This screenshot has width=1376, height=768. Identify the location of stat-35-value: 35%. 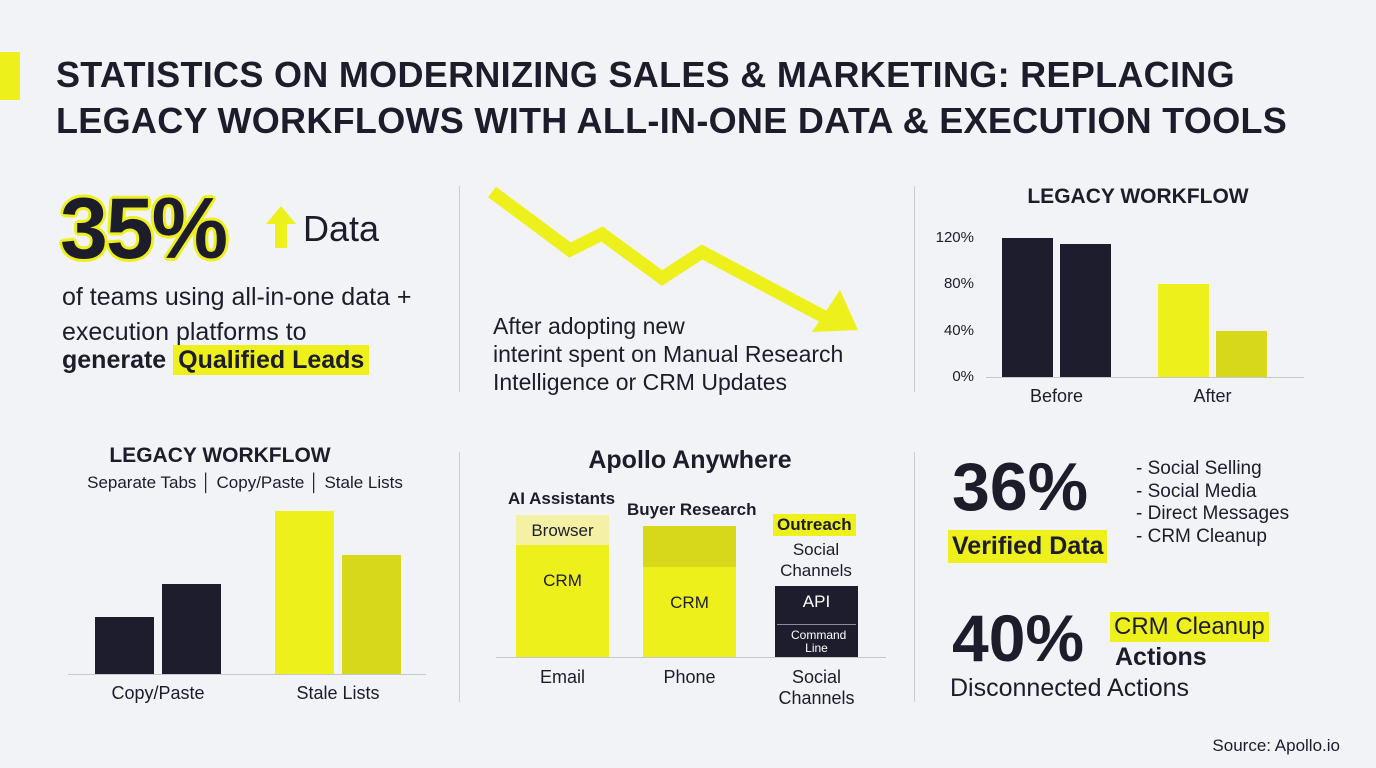
(144, 229).